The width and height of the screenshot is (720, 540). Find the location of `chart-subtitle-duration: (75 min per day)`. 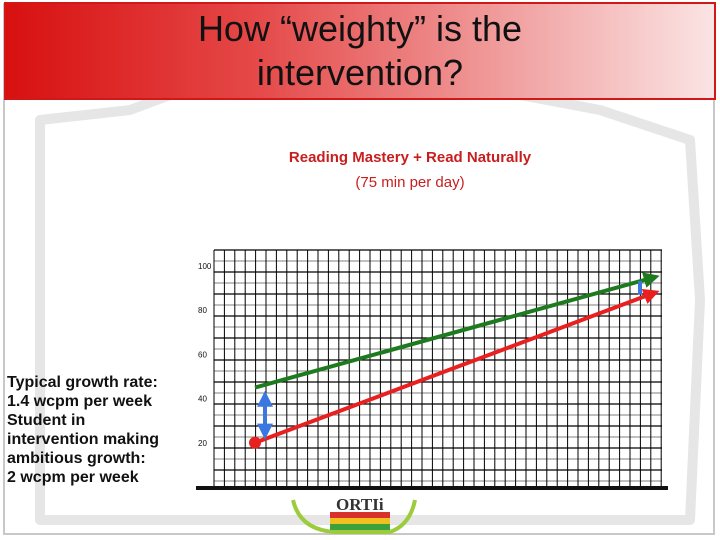

chart-subtitle-duration: (75 min per day) is located at coordinates (410, 182).